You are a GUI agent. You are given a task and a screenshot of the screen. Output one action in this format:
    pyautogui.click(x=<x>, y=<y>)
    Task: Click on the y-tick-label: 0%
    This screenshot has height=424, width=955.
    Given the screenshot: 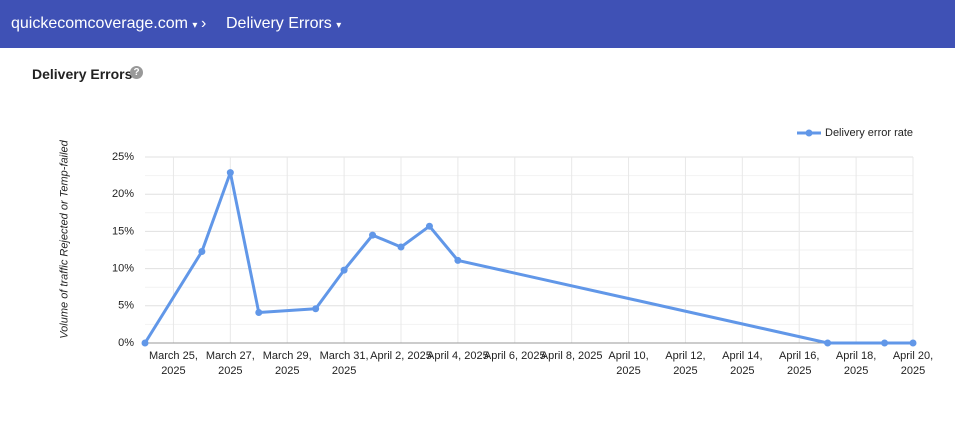 What is the action you would take?
    pyautogui.click(x=126, y=343)
    